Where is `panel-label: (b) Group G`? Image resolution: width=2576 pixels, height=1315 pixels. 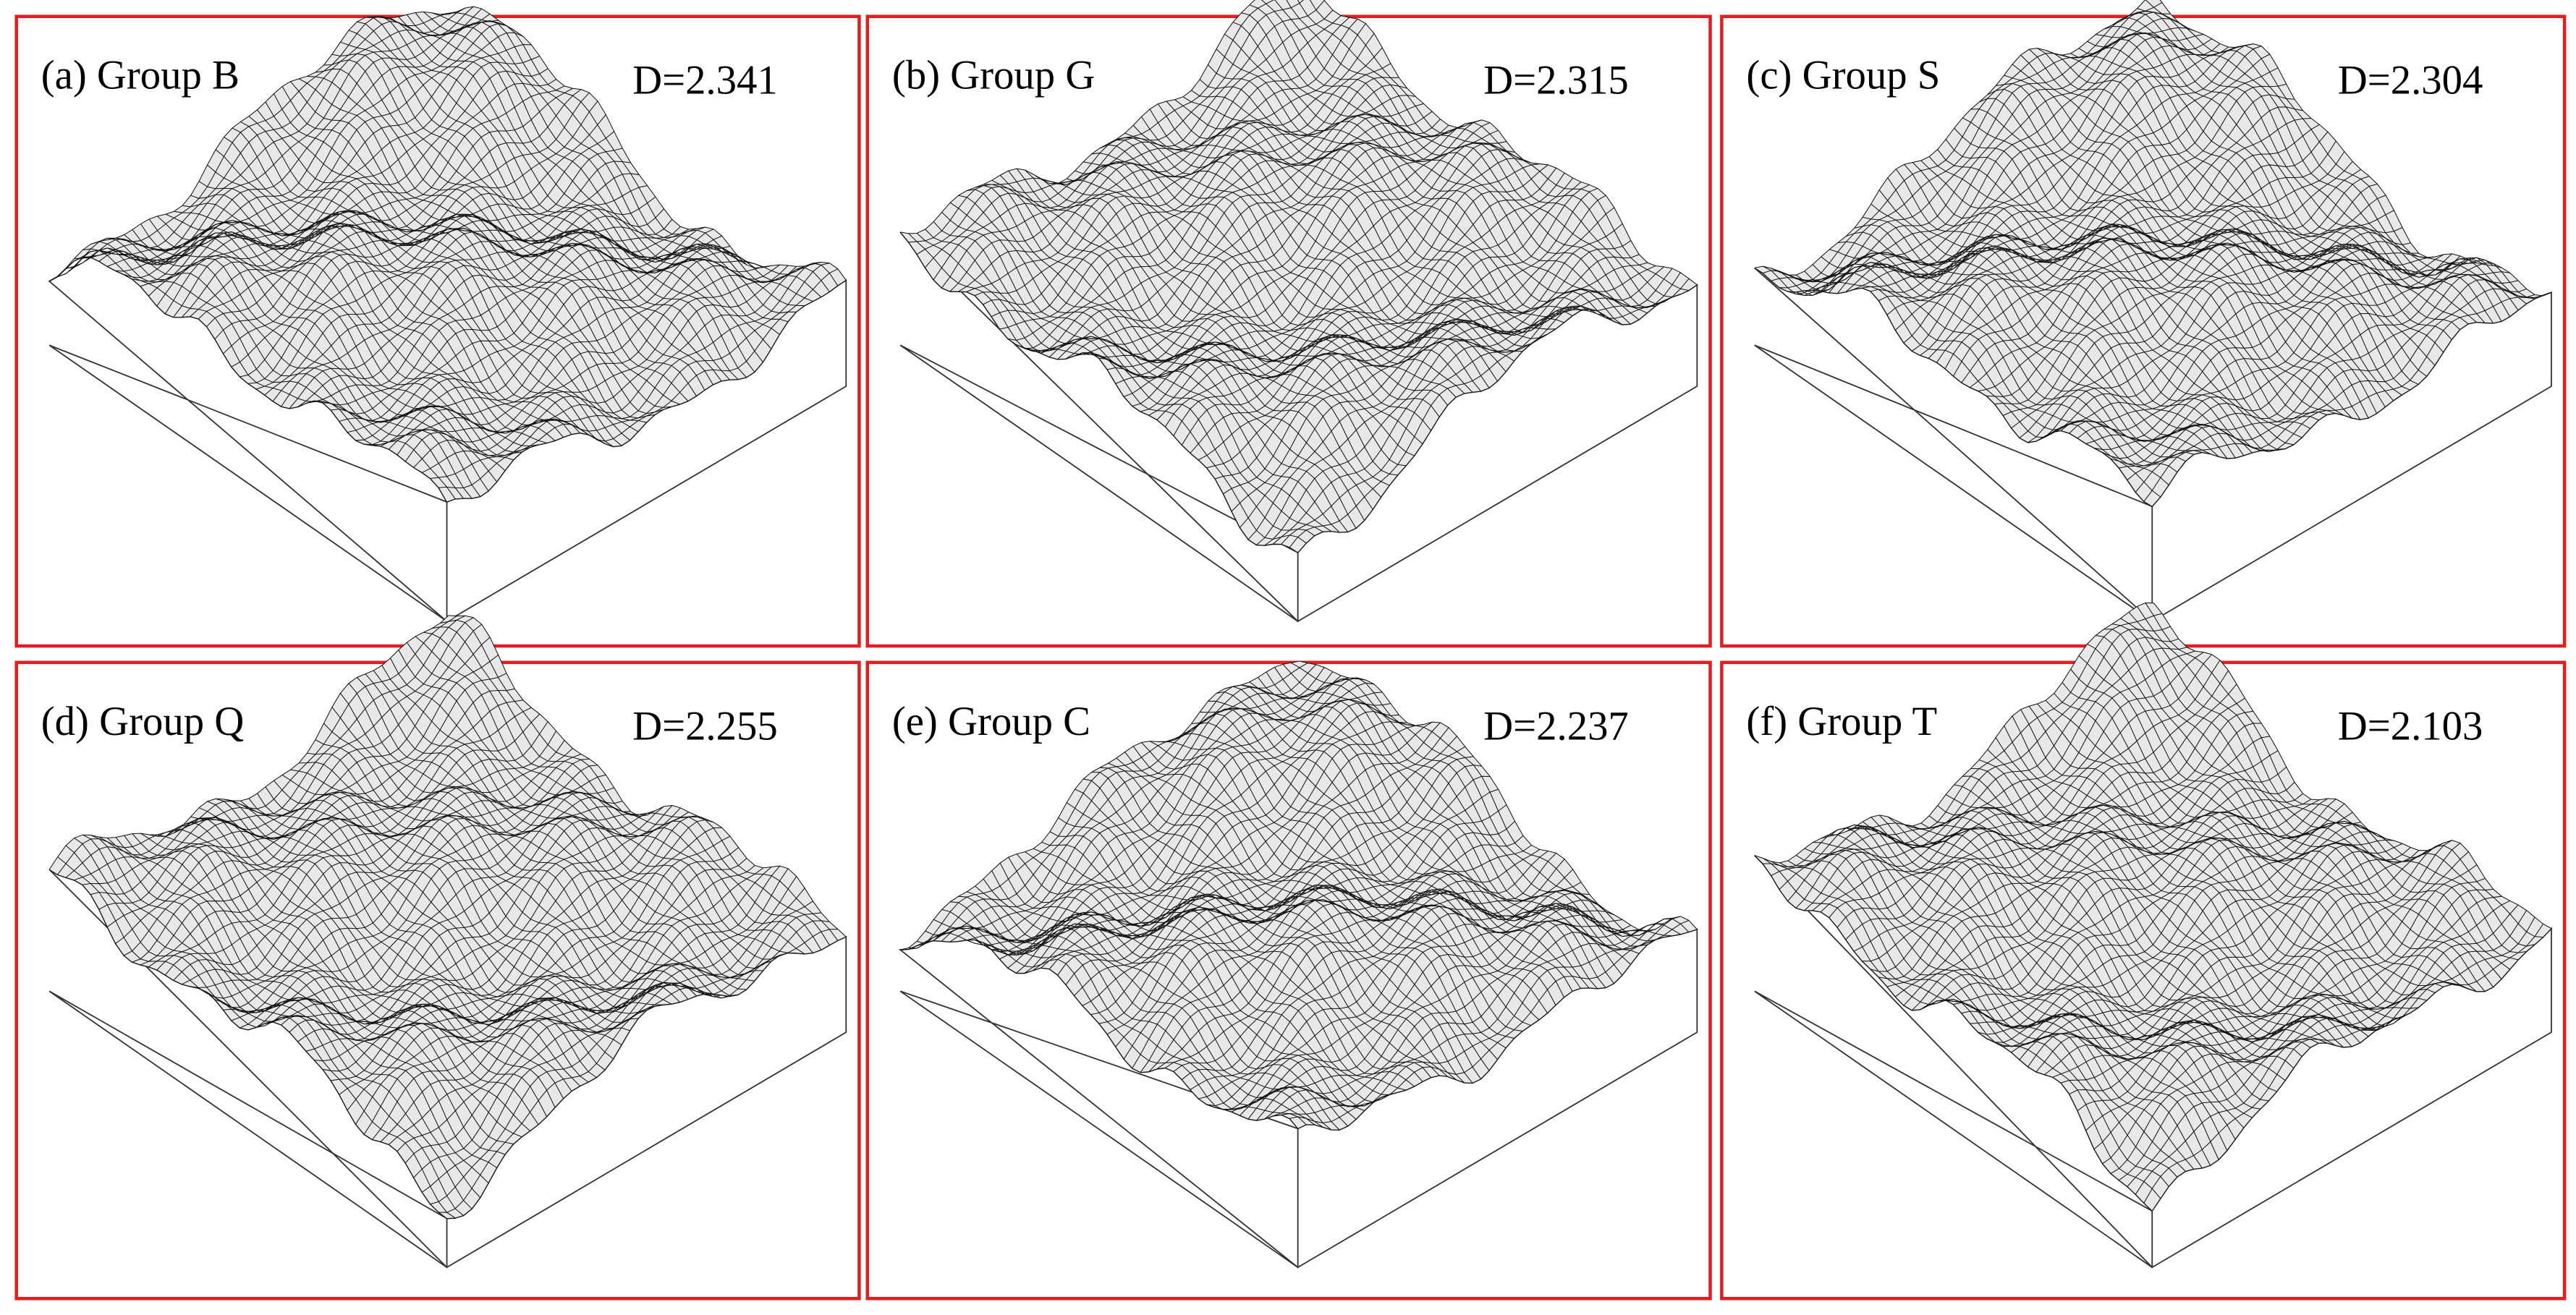 panel-label: (b) Group G is located at coordinates (993, 75).